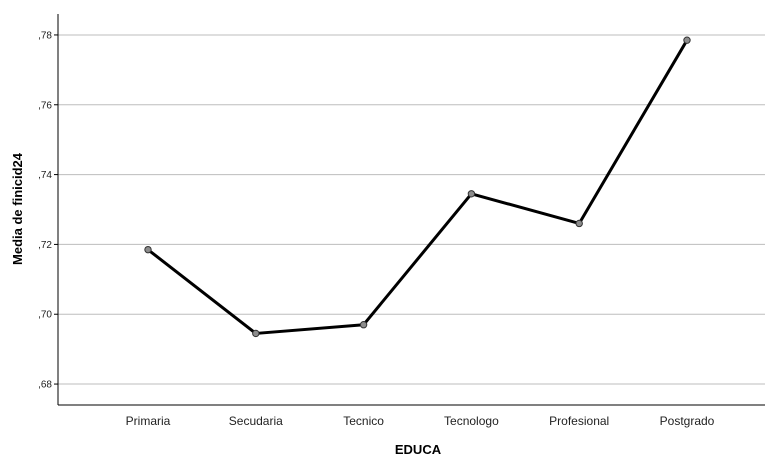 Image resolution: width=765 pixels, height=456 pixels. I want to click on x-tick-label: Secudaria, so click(256, 421).